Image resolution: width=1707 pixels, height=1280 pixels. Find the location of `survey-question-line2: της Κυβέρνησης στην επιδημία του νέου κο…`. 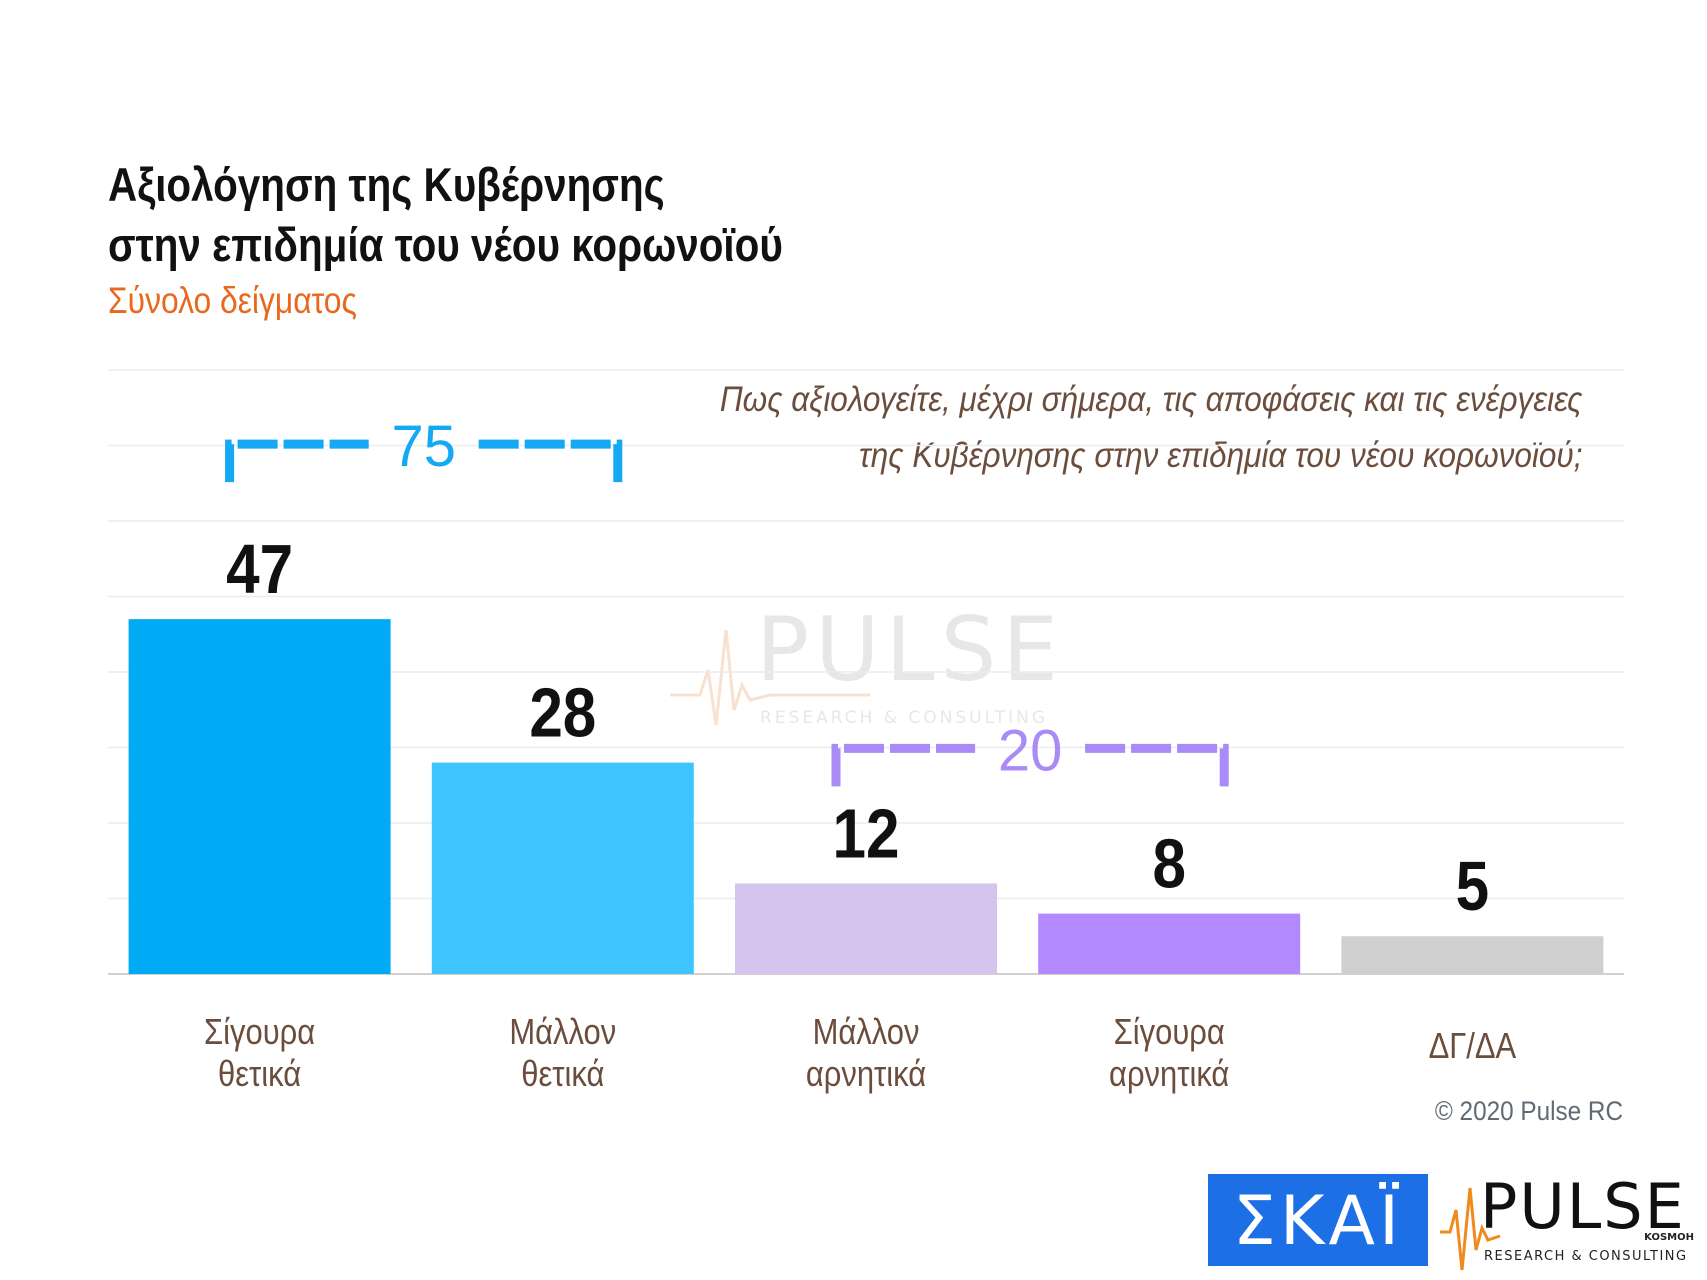

survey-question-line2: της Κυβέρνησης στην επιδημία του νέου κο… is located at coordinates (1220, 455).